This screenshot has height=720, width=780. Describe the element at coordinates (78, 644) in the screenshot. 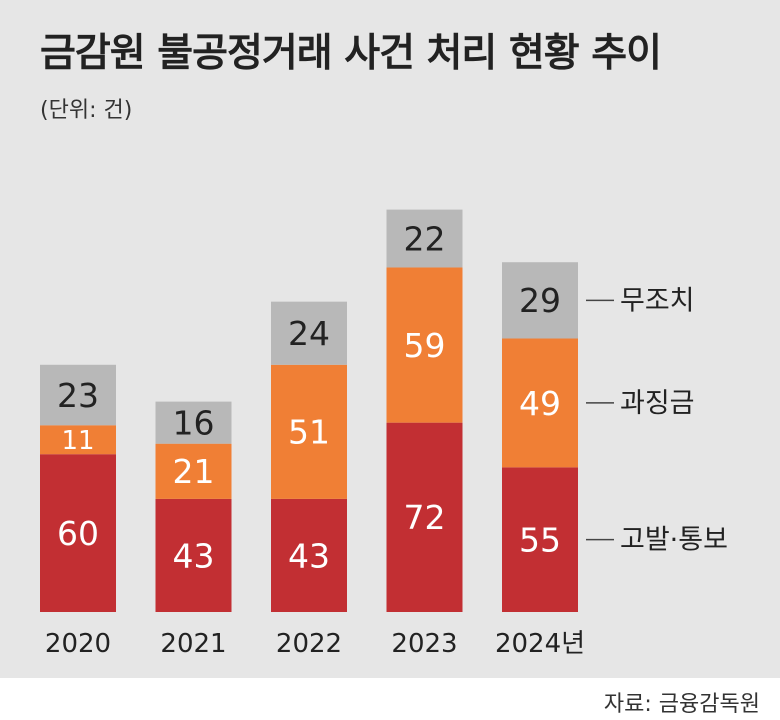

I see `x-tick-label: 2020` at that location.